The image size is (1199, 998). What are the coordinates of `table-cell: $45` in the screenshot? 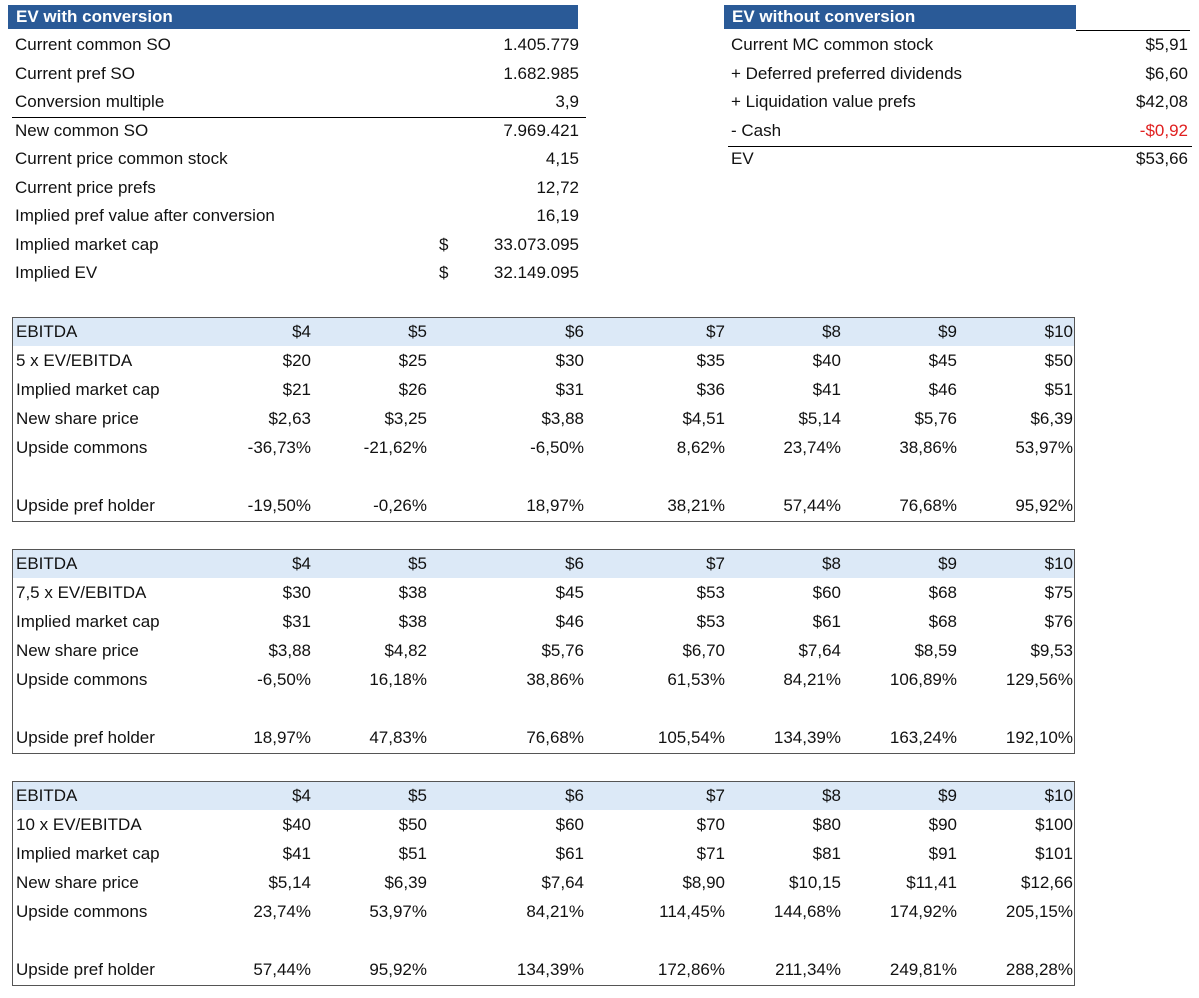 It's located at (942, 360).